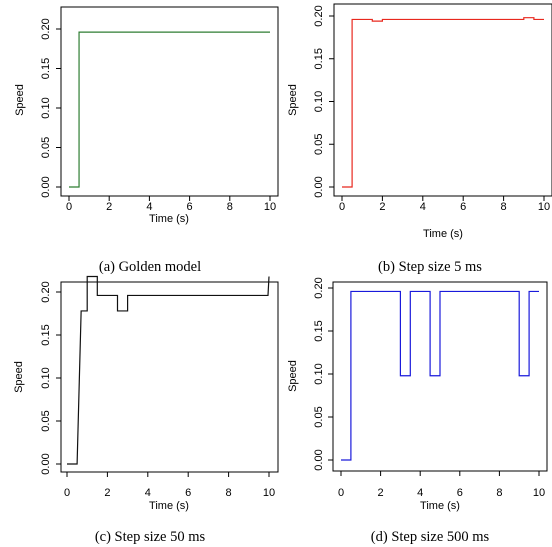  I want to click on panel-caption: (d) Step size 500 ms, so click(430, 537).